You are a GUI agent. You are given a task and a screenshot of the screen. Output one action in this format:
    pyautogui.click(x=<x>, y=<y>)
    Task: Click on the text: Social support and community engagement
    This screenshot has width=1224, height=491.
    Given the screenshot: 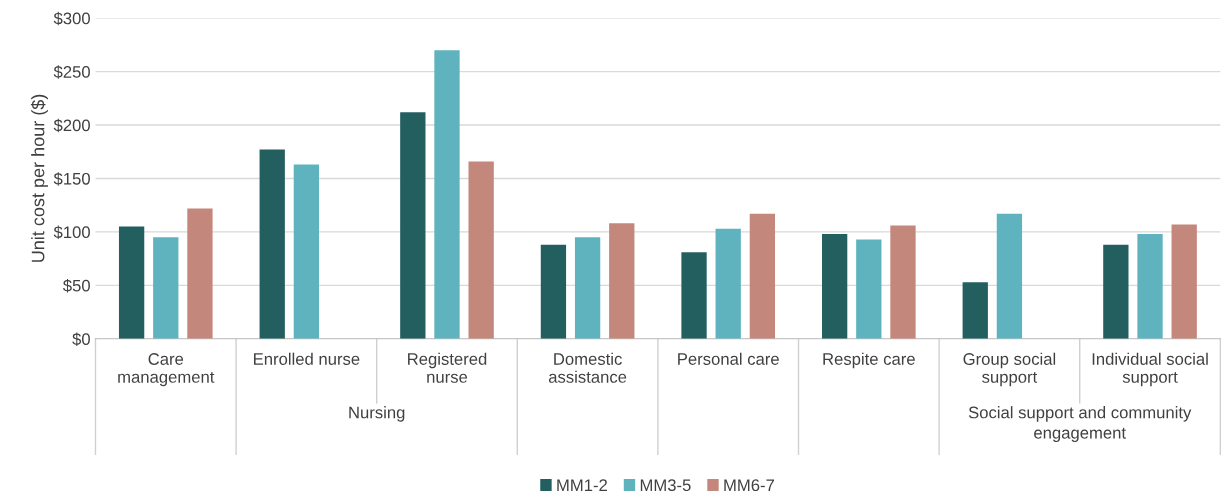 What is the action you would take?
    pyautogui.click(x=1080, y=424)
    